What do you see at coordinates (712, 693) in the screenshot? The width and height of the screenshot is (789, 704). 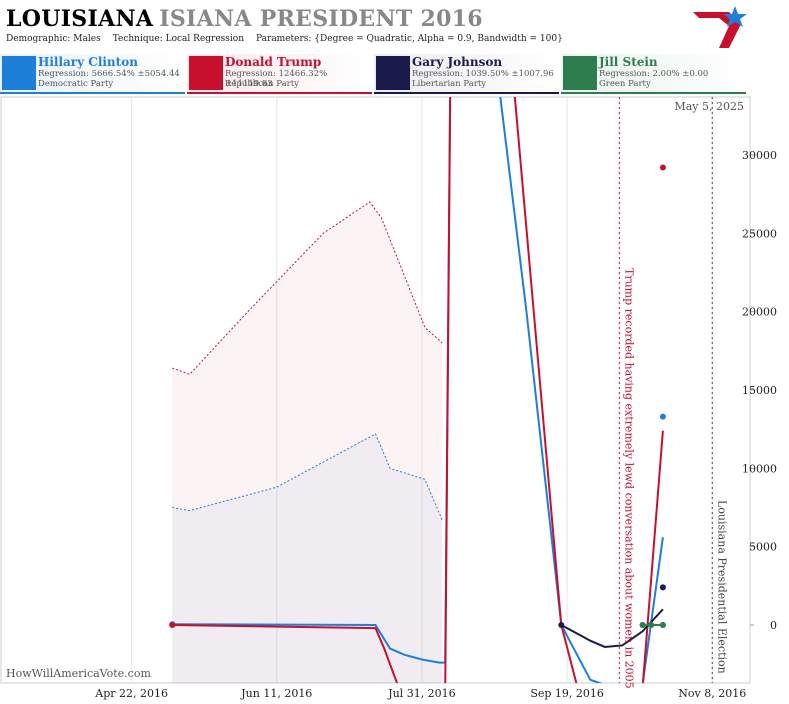 I see `x-tick-label: Nov 8, 2016` at bounding box center [712, 693].